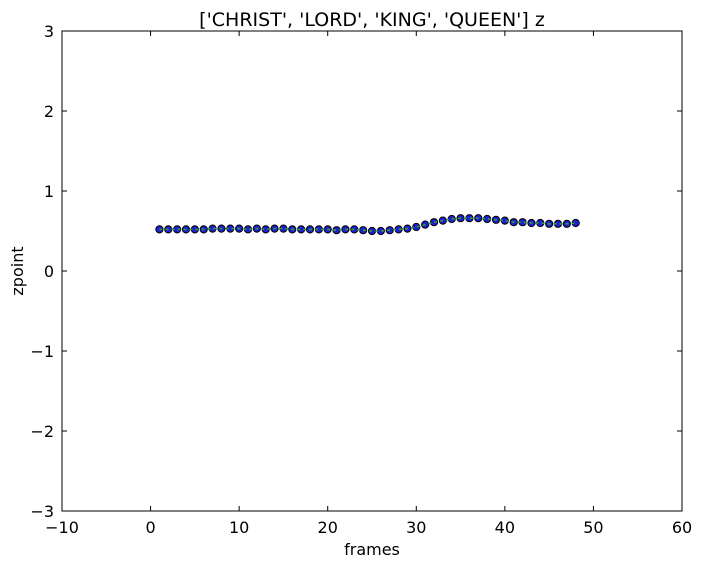  I want to click on y-tick-label: 0, so click(49, 271).